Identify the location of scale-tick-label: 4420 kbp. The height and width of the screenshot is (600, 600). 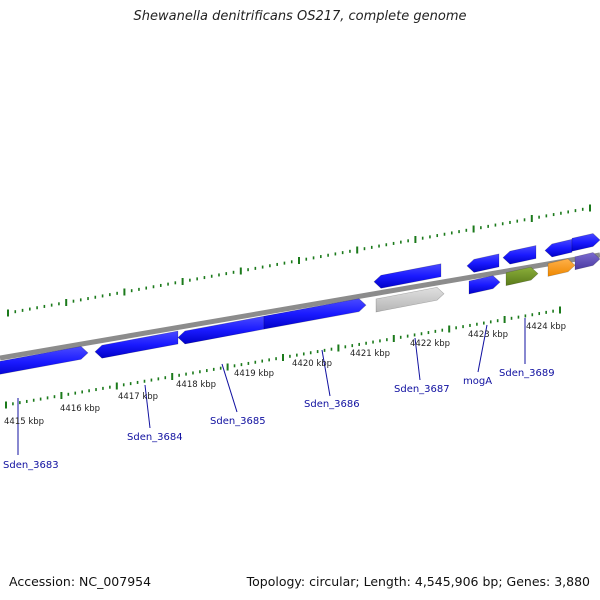
(312, 364).